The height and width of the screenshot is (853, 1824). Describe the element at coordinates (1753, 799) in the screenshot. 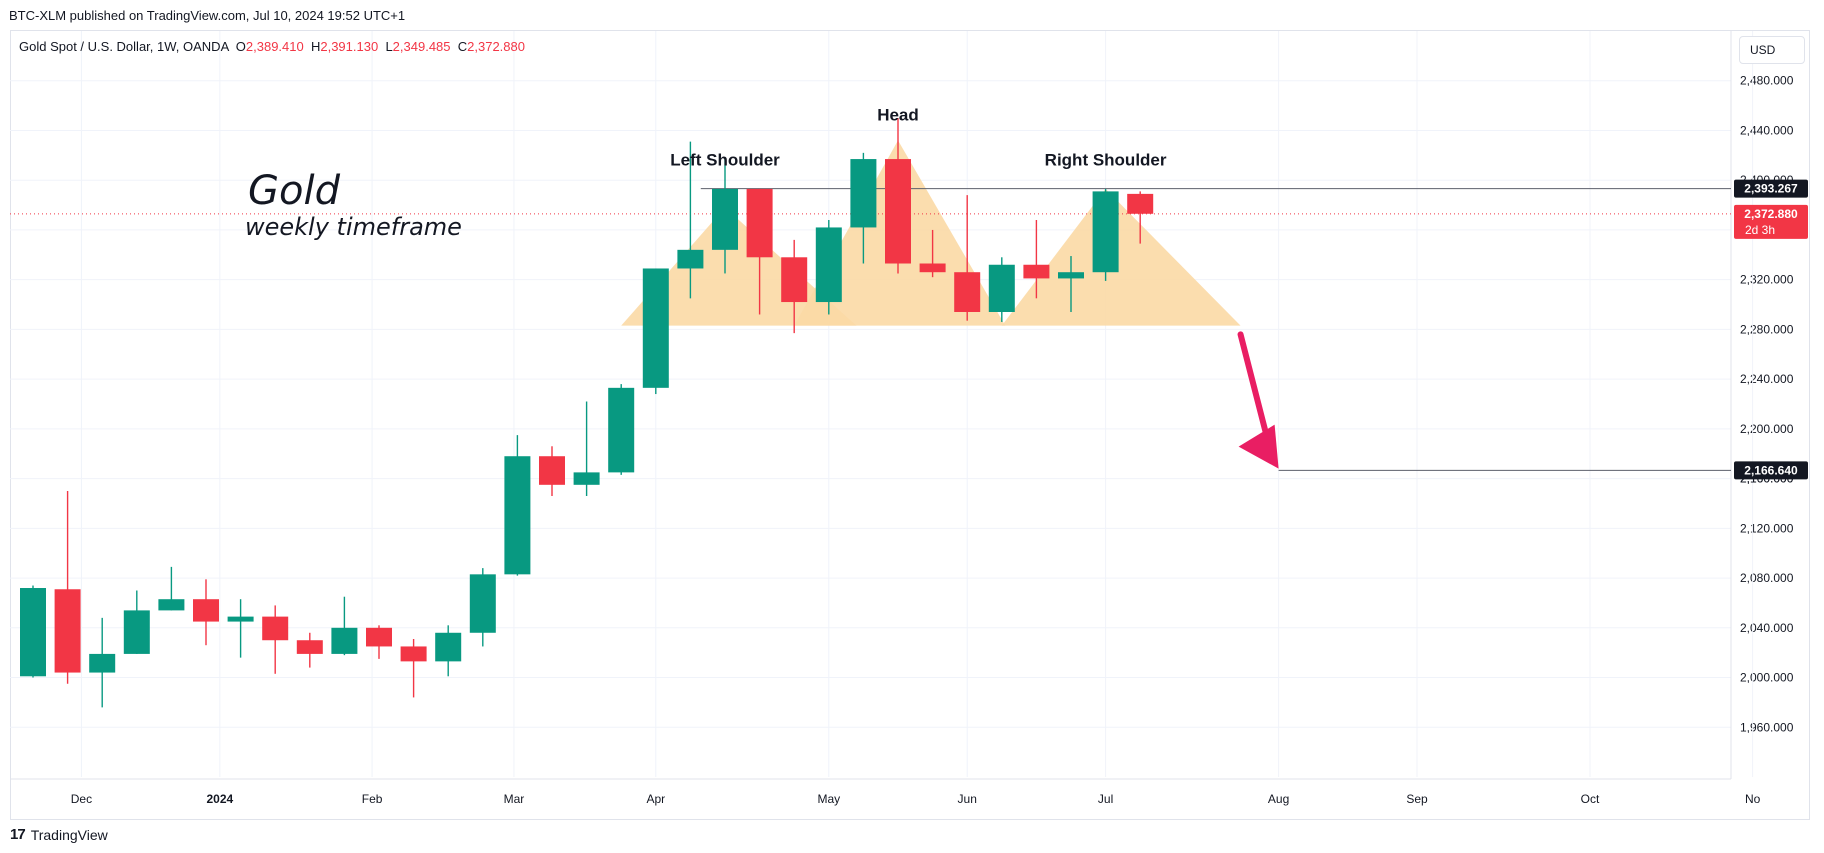

I see `x-tick-label: No` at that location.